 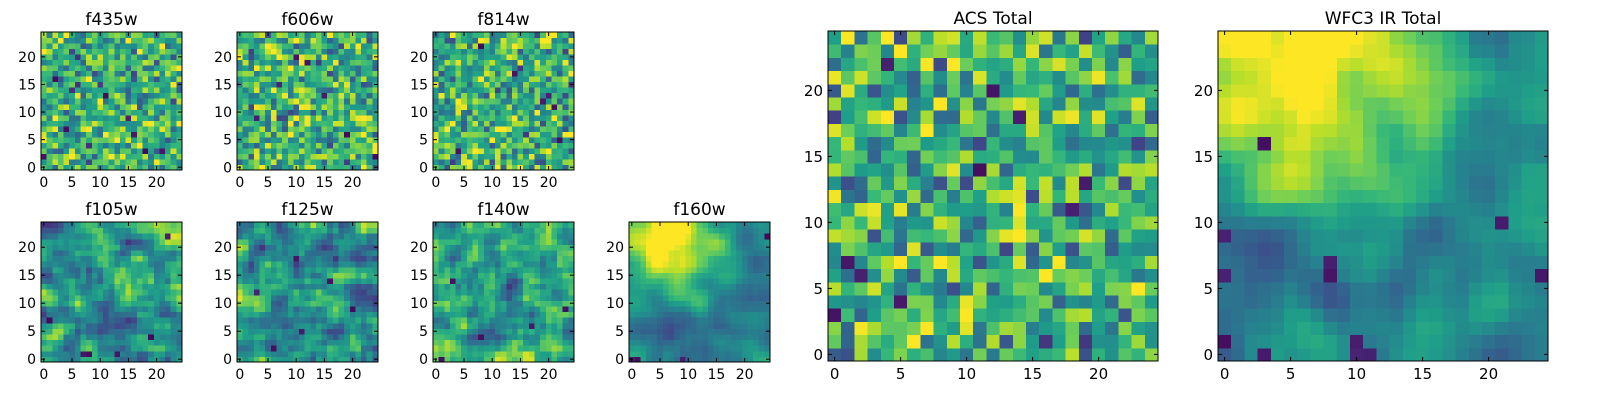 What do you see at coordinates (745, 375) in the screenshot?
I see `x-tick-label: 20` at bounding box center [745, 375].